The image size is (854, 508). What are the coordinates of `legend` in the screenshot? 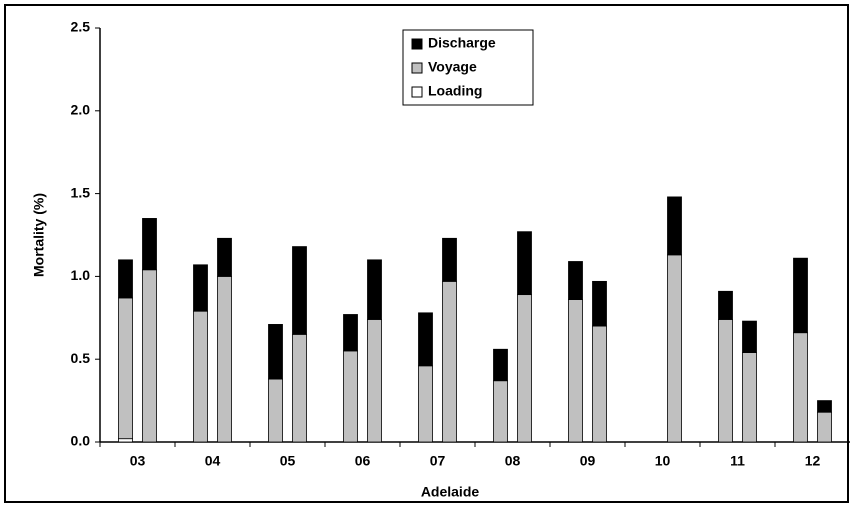 It's located at (468, 67).